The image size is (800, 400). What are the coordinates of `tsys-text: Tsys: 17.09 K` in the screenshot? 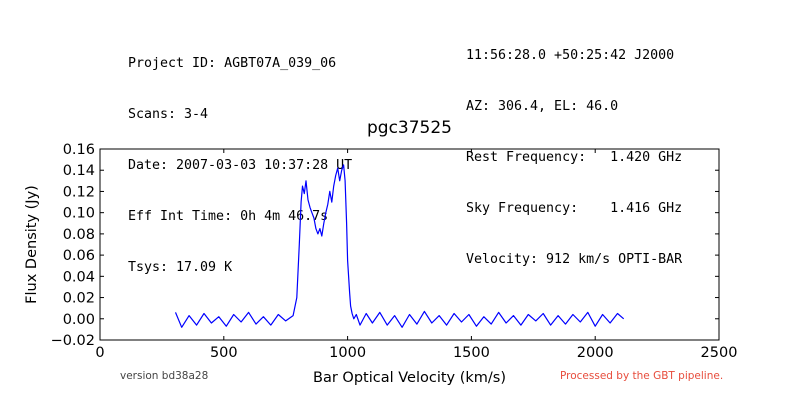 It's located at (180, 267).